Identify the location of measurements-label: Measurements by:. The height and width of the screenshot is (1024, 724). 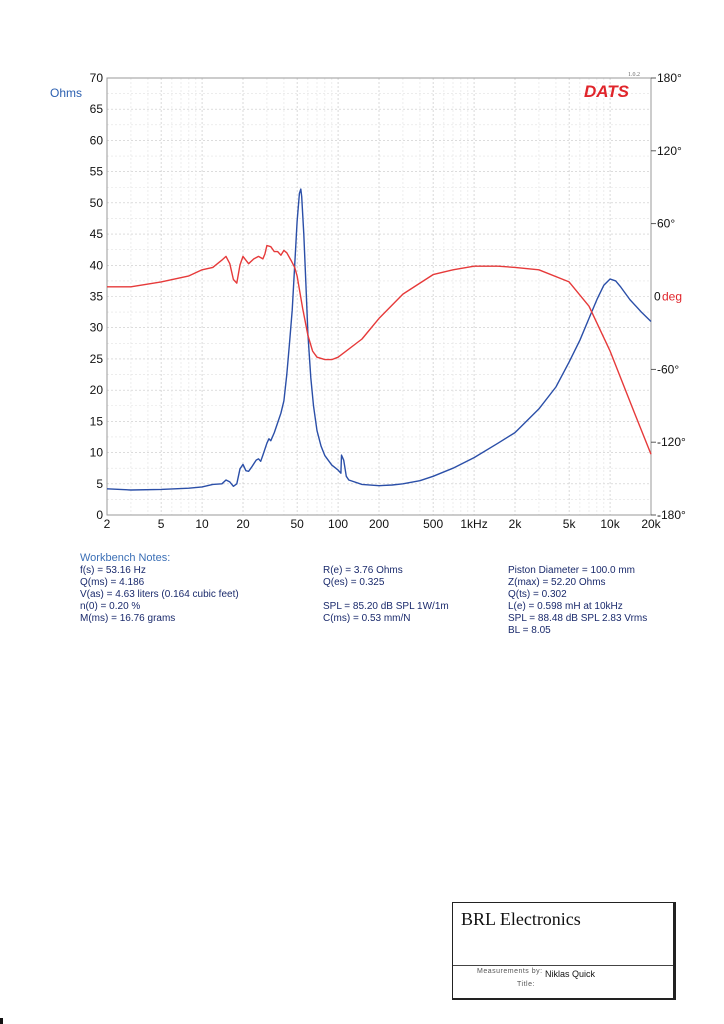
(510, 971).